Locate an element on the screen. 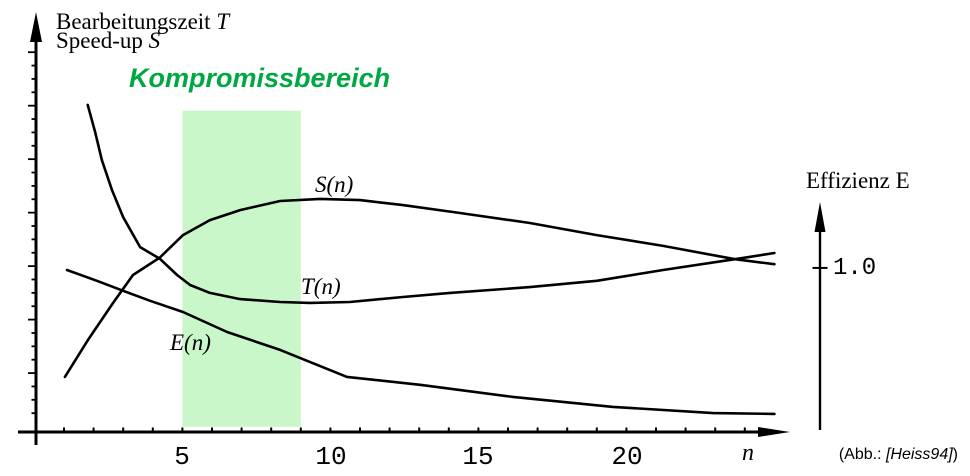 Image resolution: width=970 pixels, height=476 pixels. figure-attribution: (Abb.: [Heiss94]) is located at coordinates (898, 455).